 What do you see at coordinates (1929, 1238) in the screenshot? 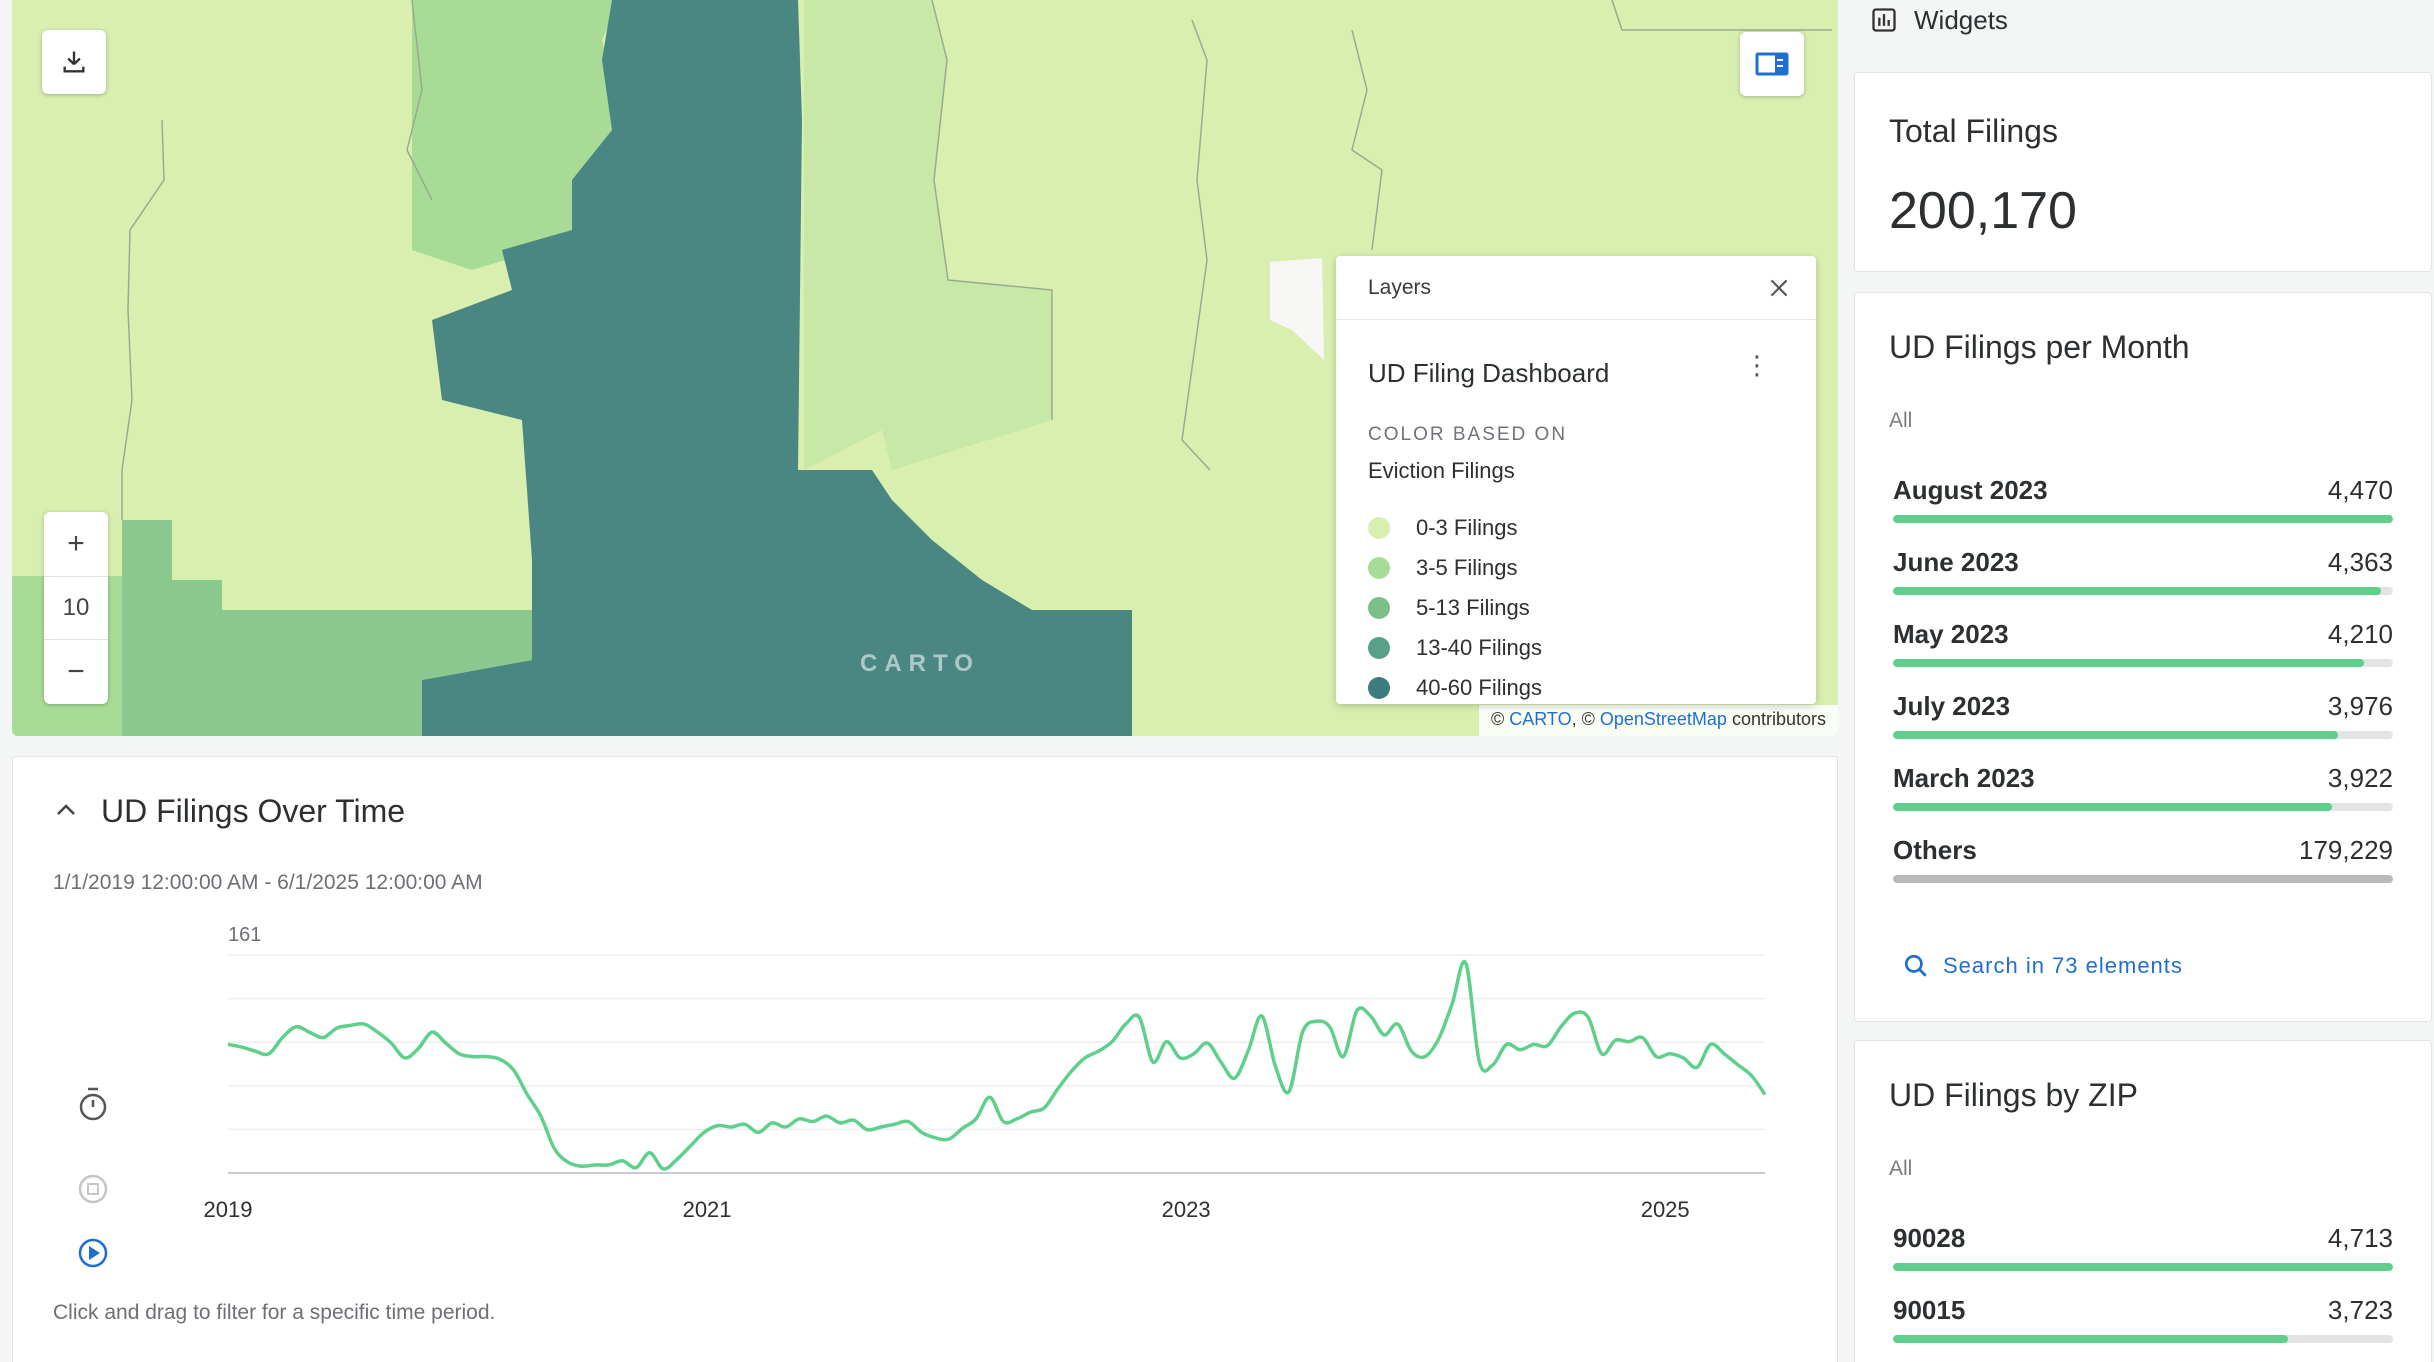
I see `category-label: 90028` at bounding box center [1929, 1238].